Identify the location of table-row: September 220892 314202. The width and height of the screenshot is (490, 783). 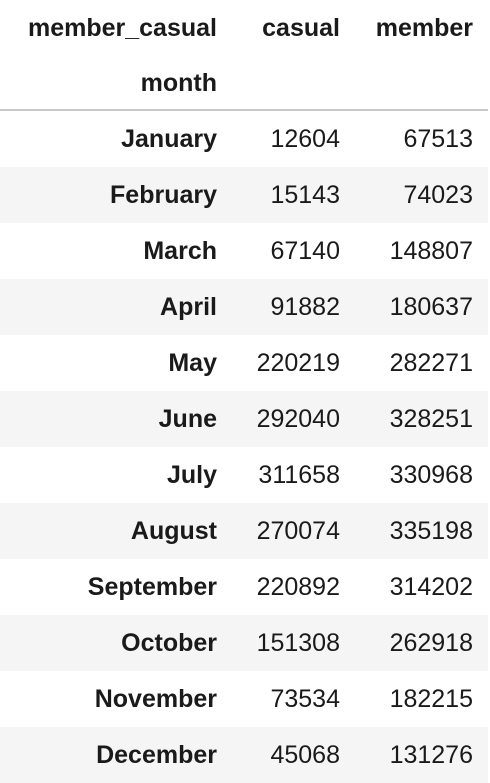
(244, 587).